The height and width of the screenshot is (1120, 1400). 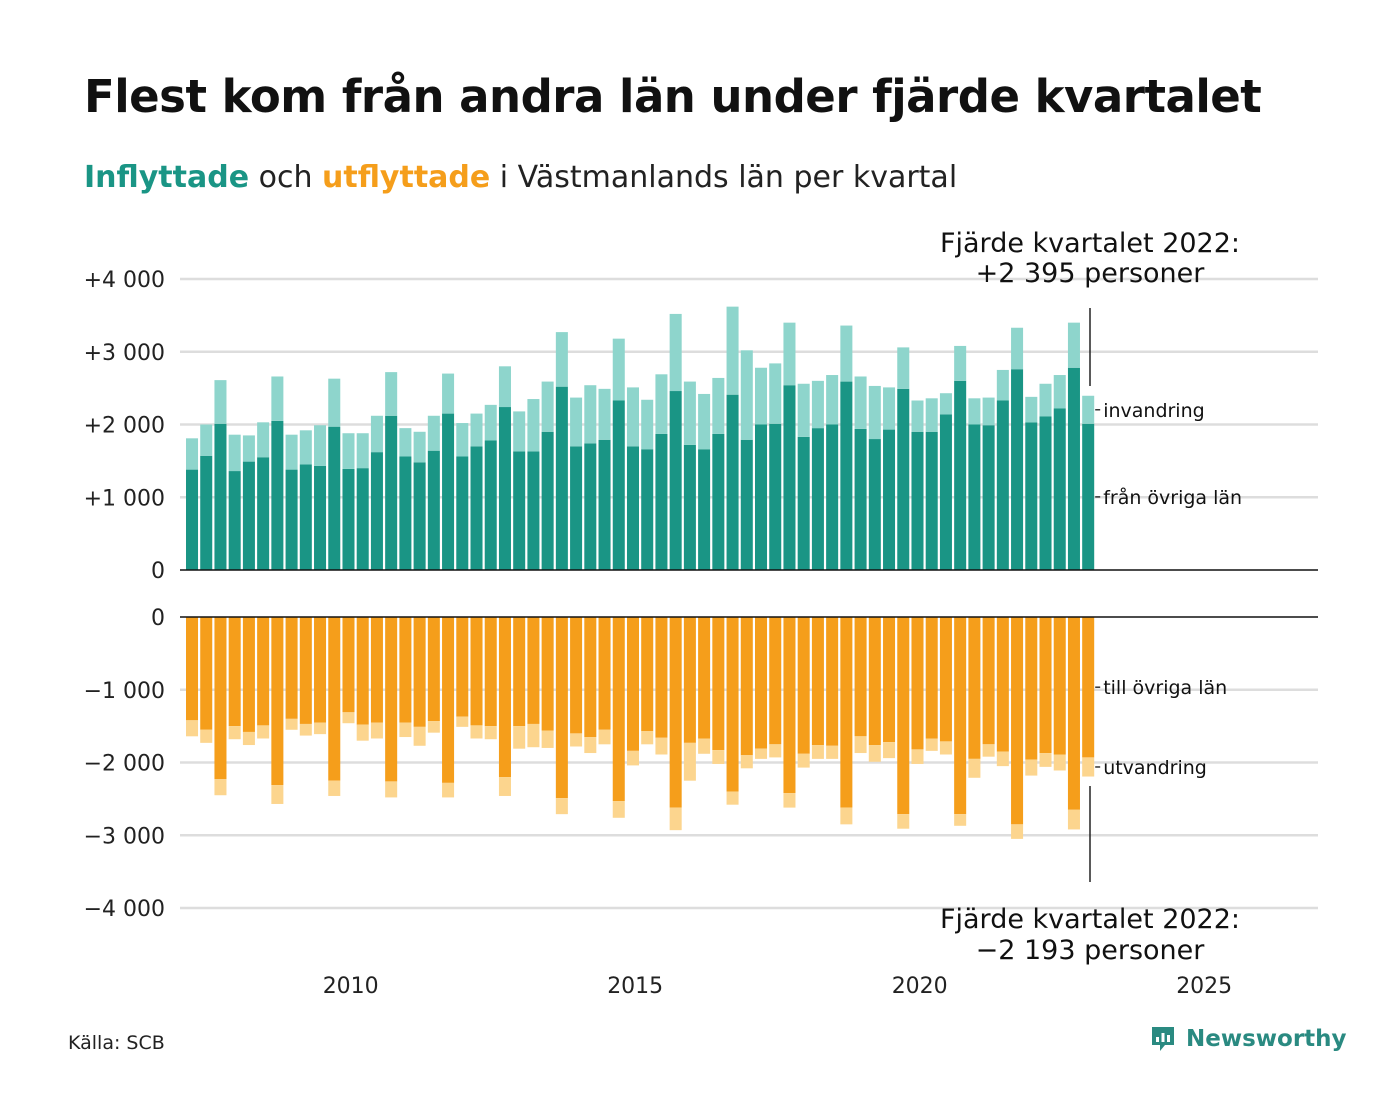 What do you see at coordinates (1091, 950) in the screenshot?
I see `annotation-bottom-line2: −2 193 personer` at bounding box center [1091, 950].